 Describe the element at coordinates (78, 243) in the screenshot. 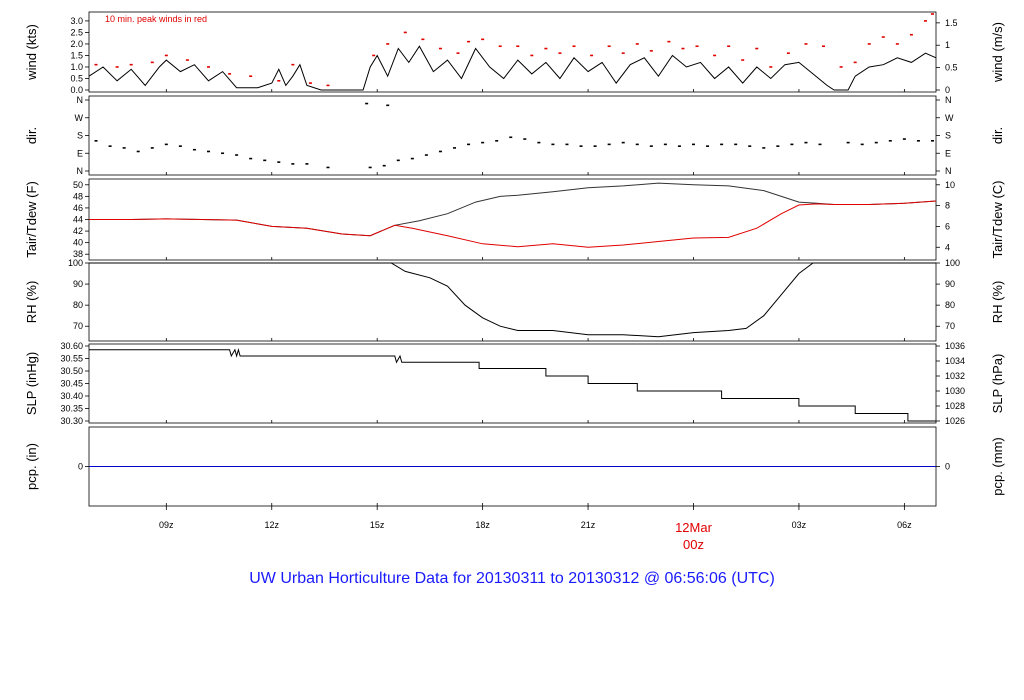

I see `left-tick-label: 40` at that location.